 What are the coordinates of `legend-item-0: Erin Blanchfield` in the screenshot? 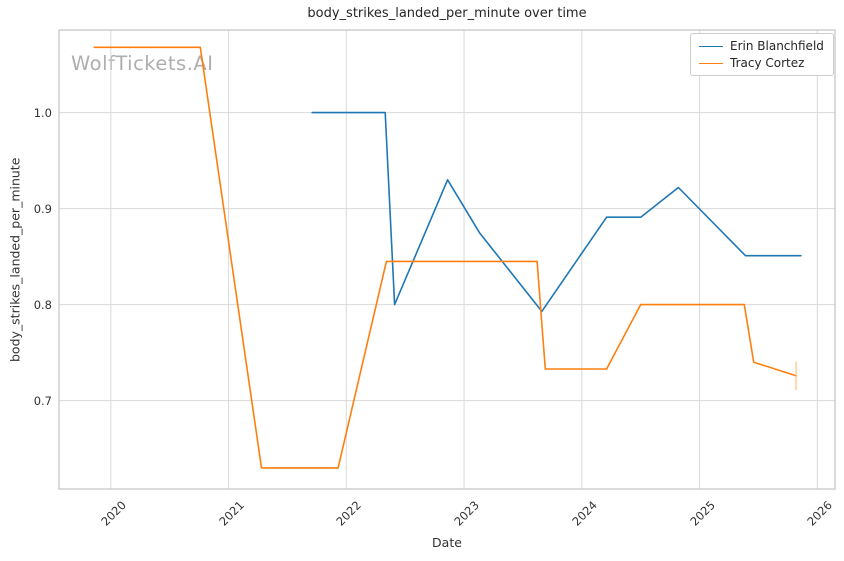 It's located at (761, 46).